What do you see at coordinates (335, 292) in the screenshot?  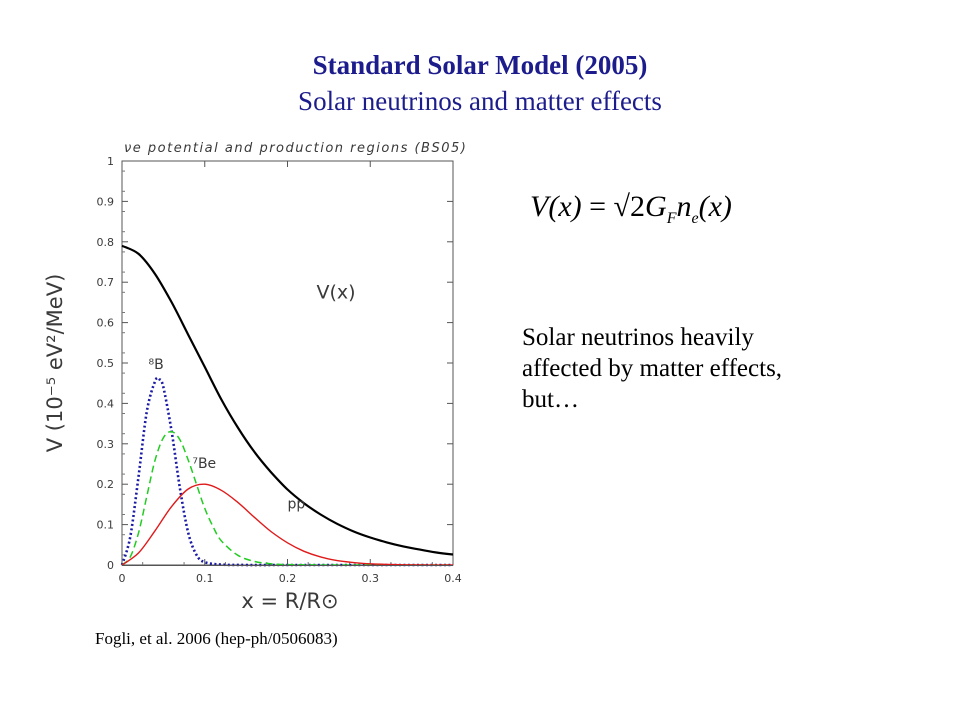 I see `curve-label: V(x)` at bounding box center [335, 292].